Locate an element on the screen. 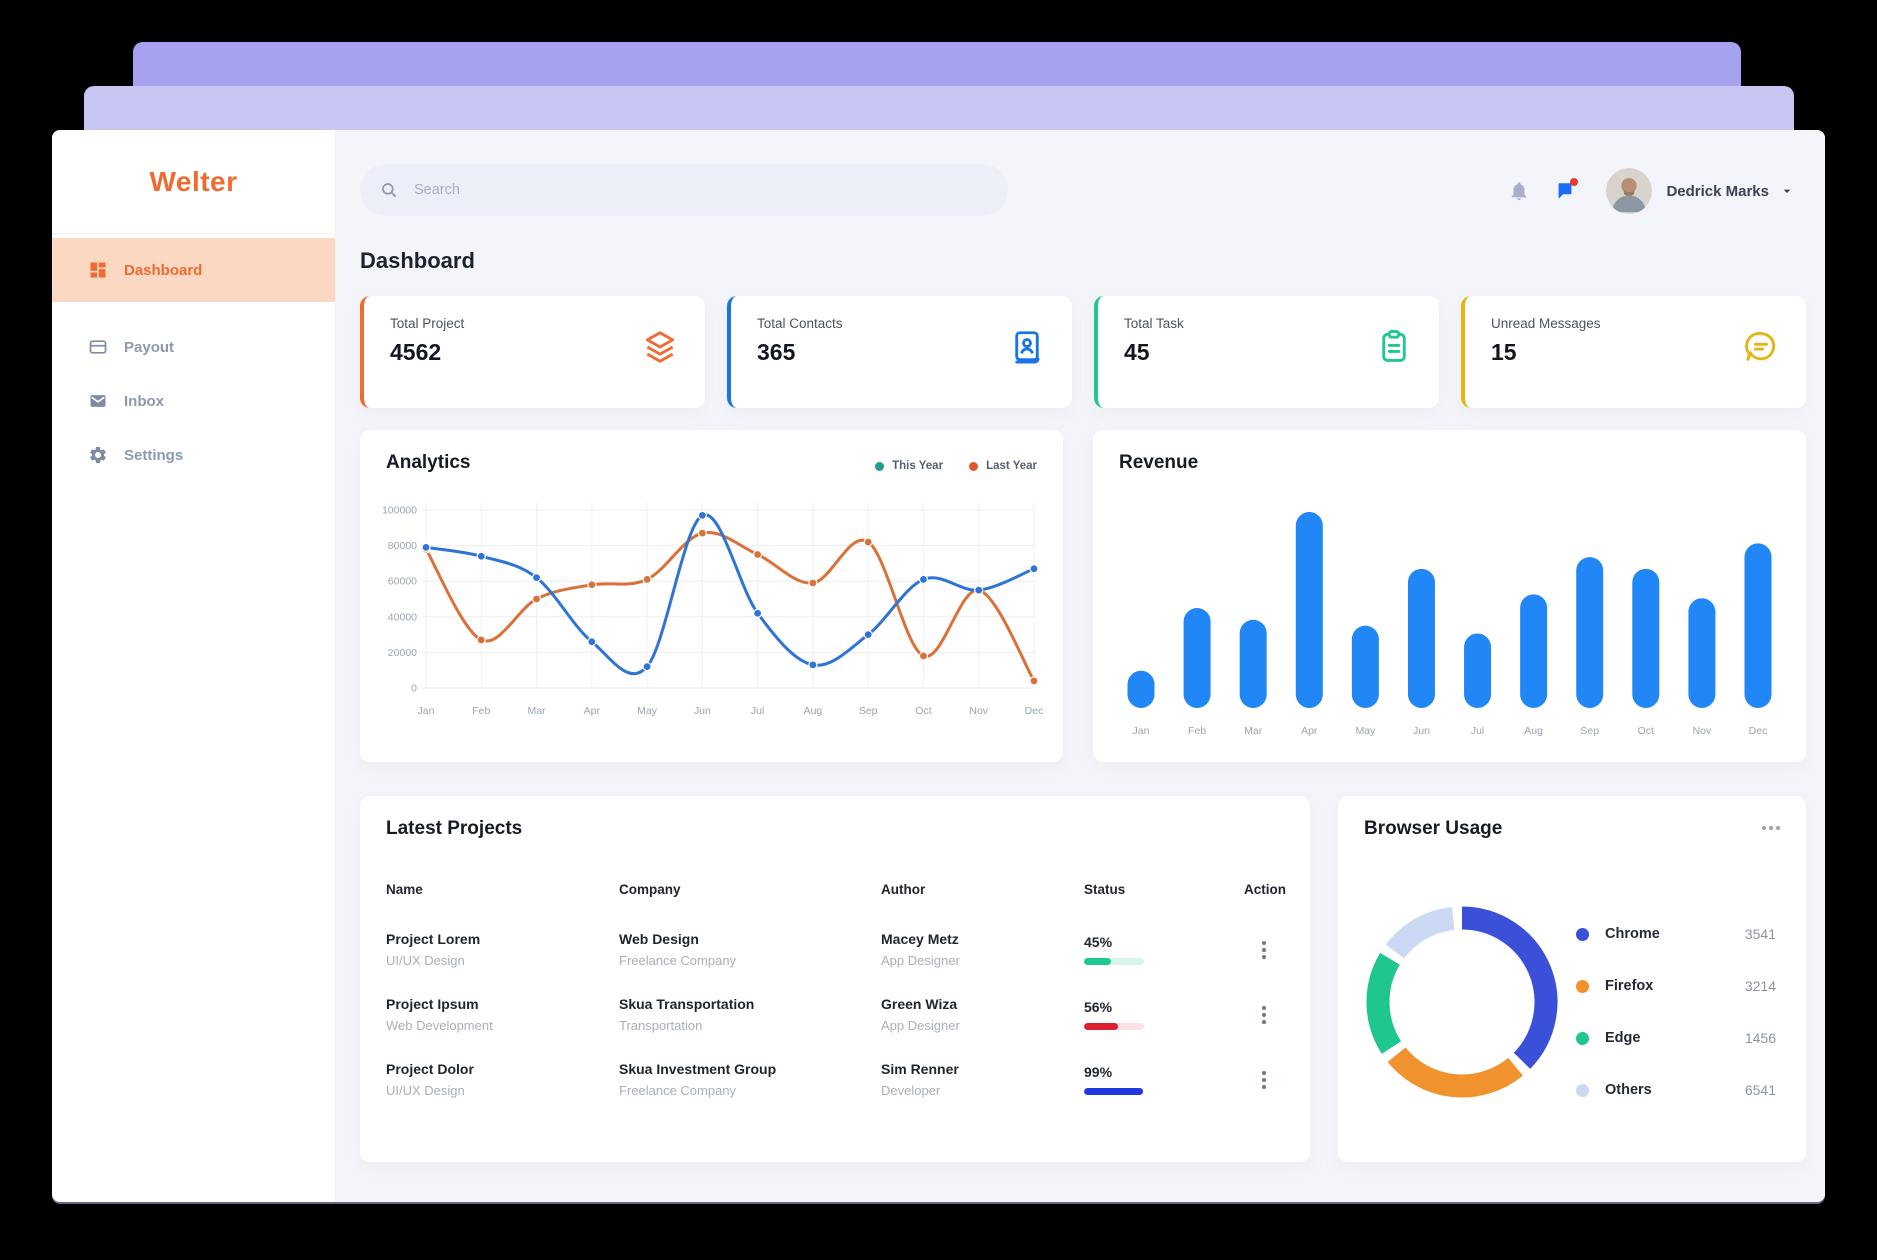 The height and width of the screenshot is (1260, 1877). svg-text: Aug is located at coordinates (813, 711).